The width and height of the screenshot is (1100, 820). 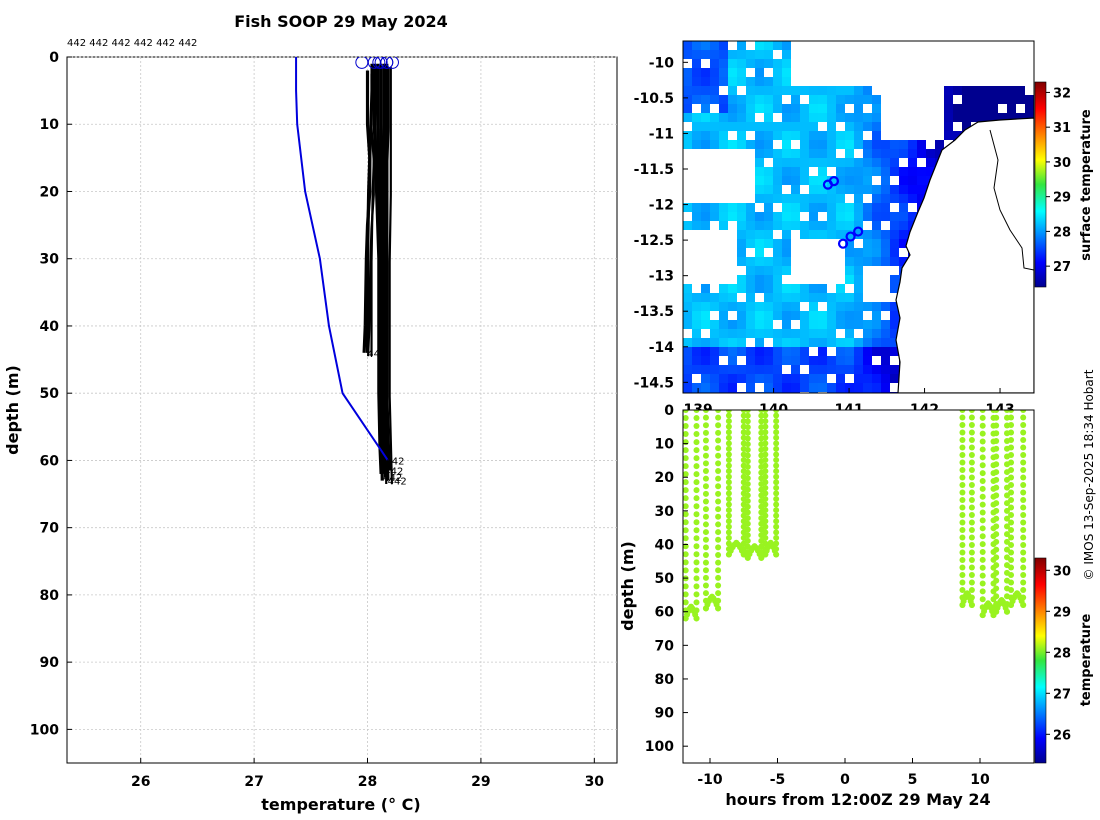 I want to click on time-depth-x-ticks: -10 -5 0 5 10, so click(x=843, y=773).